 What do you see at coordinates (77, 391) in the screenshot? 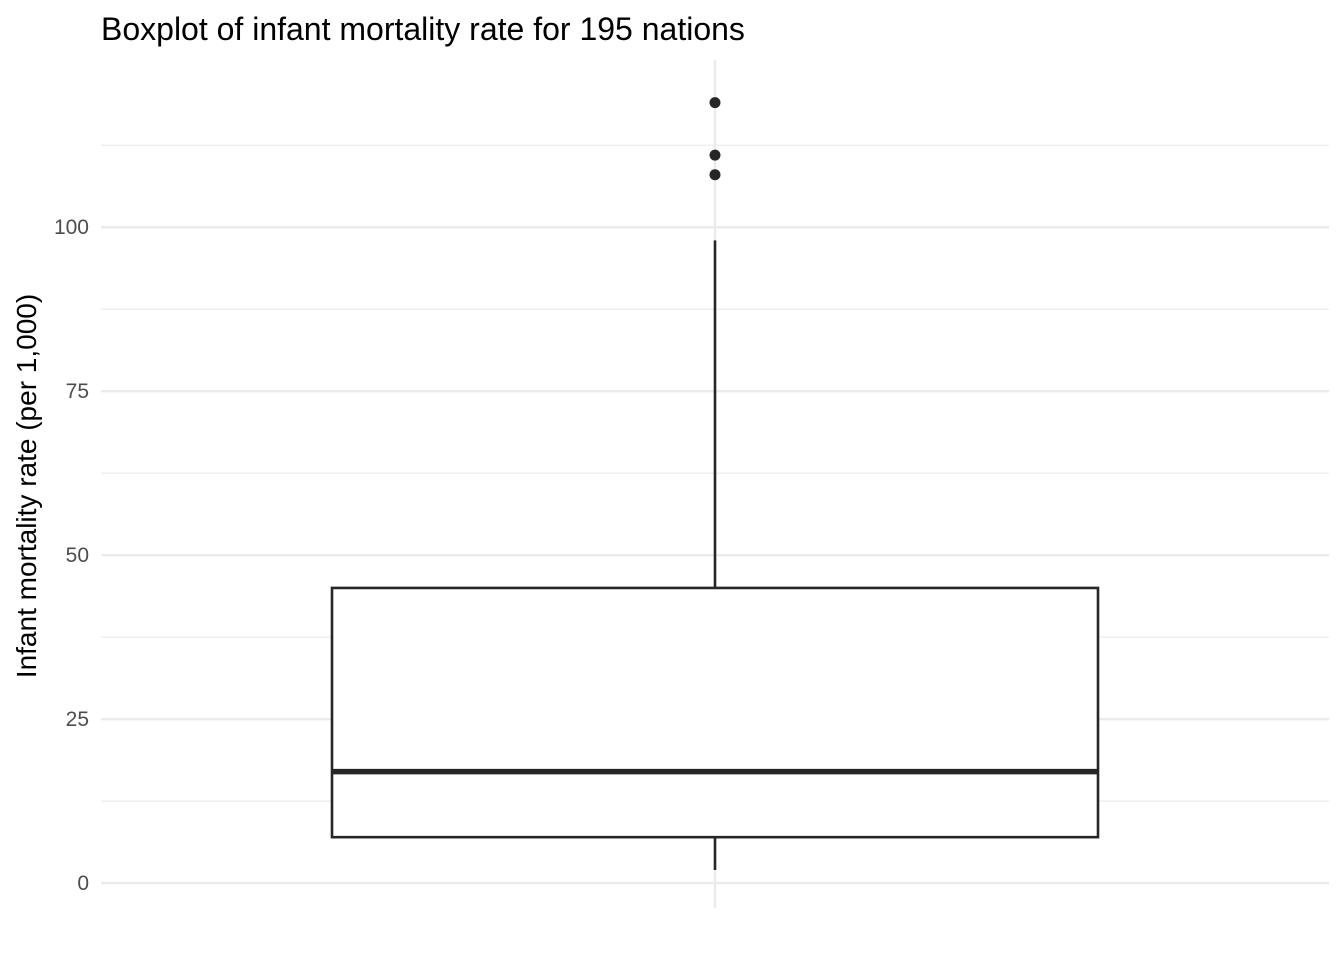
I see `y-tick-label: 75` at bounding box center [77, 391].